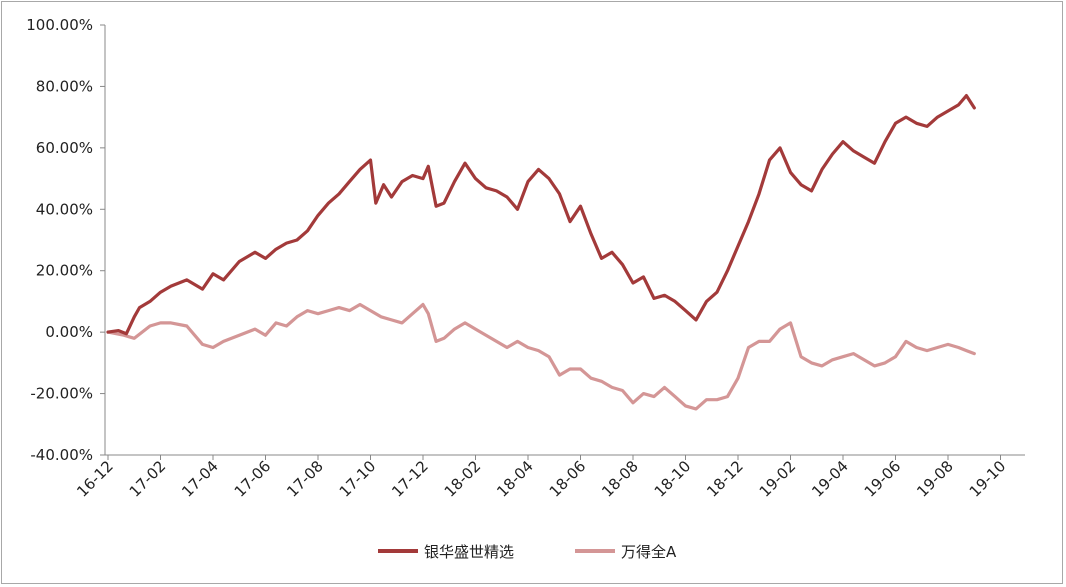  I want to click on x-tick-label: 17-04, so click(200, 479).